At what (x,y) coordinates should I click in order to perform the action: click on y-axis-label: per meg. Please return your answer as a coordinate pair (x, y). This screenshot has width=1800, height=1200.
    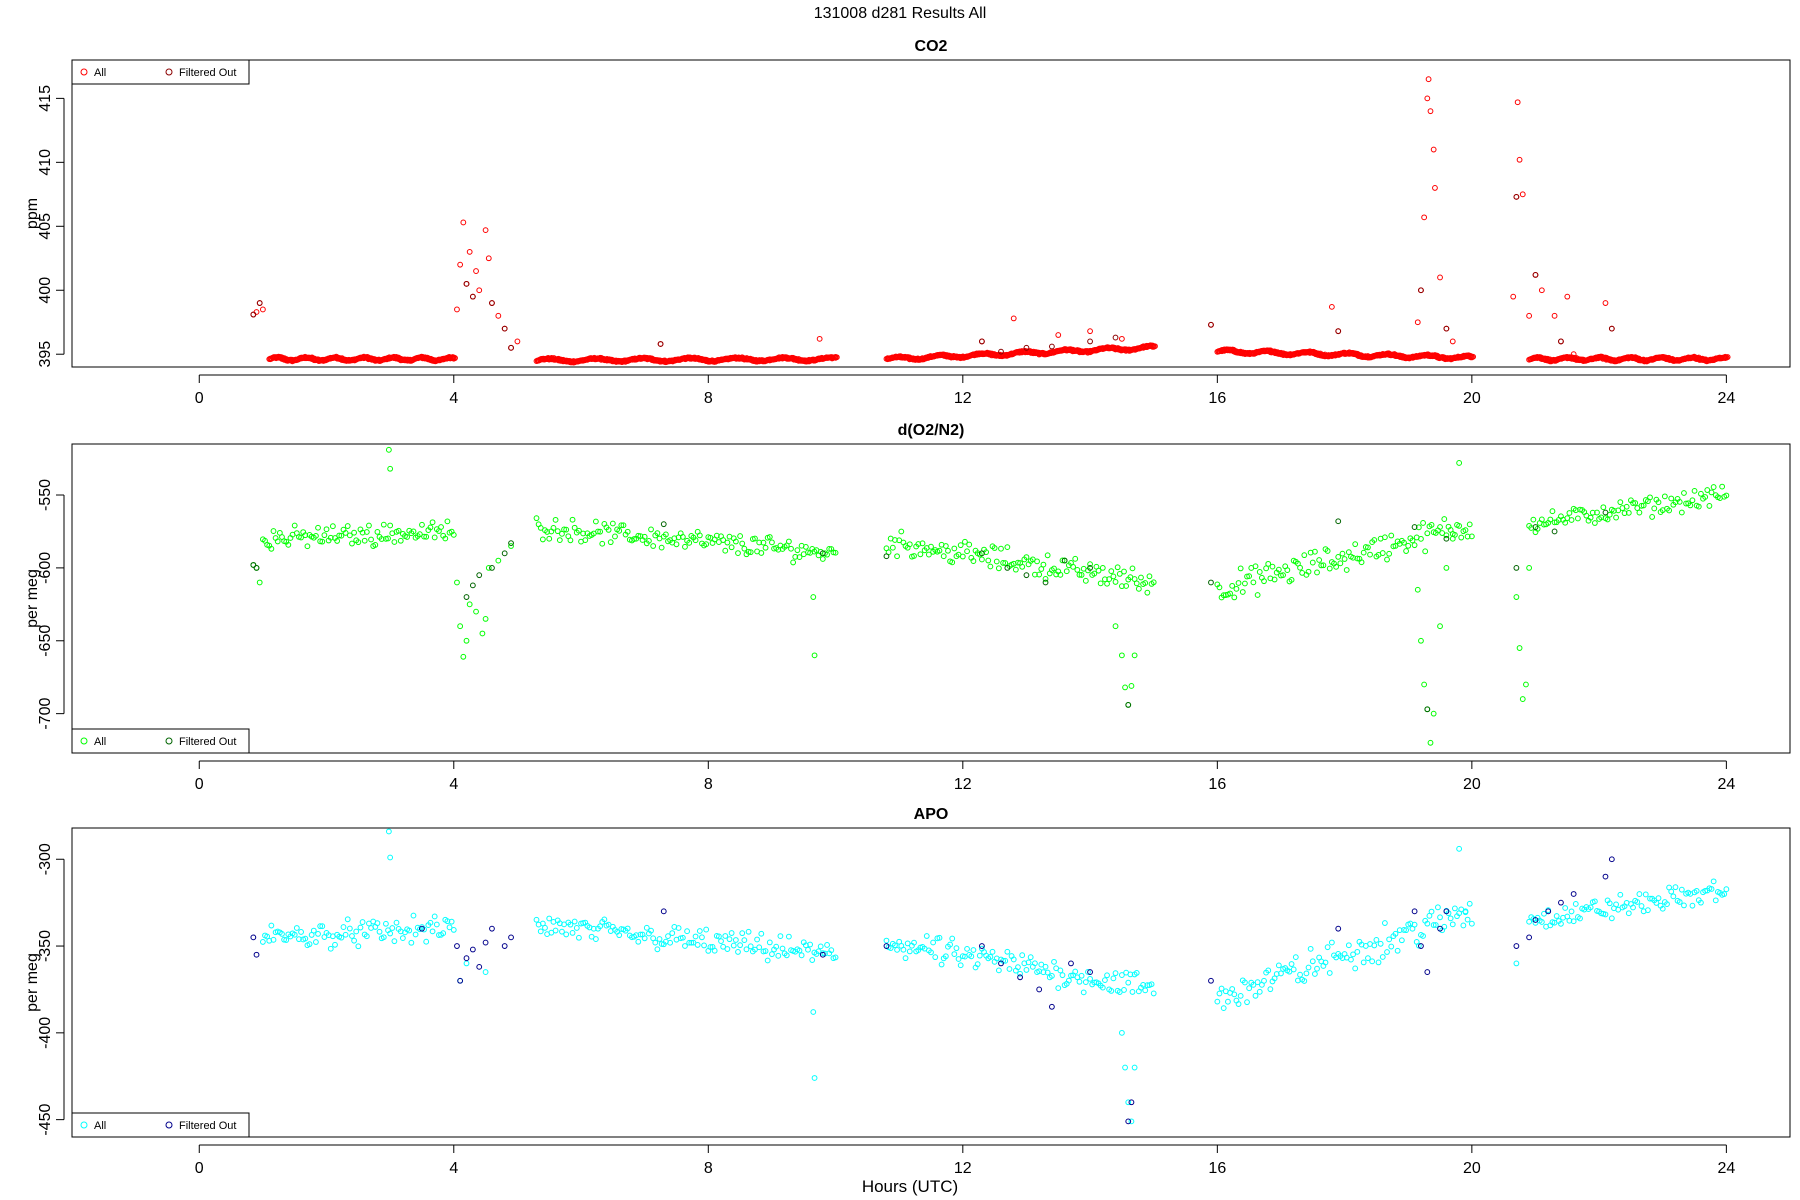
    Looking at the image, I should click on (32, 598).